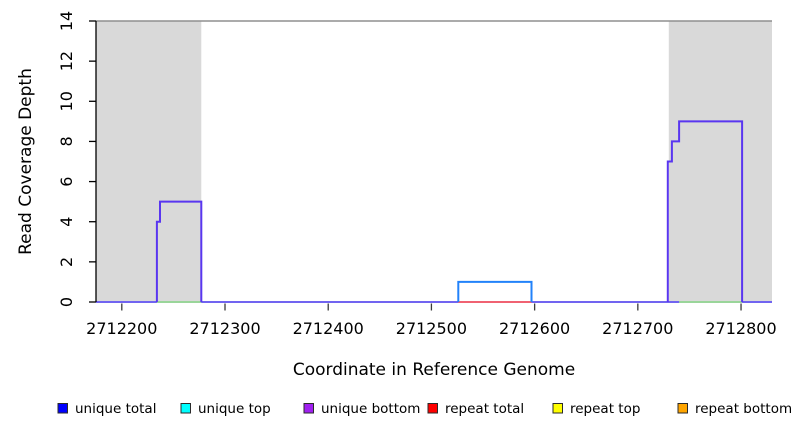 The width and height of the screenshot is (792, 432). Describe the element at coordinates (224, 328) in the screenshot. I see `x-tick-label: 2712300` at that location.